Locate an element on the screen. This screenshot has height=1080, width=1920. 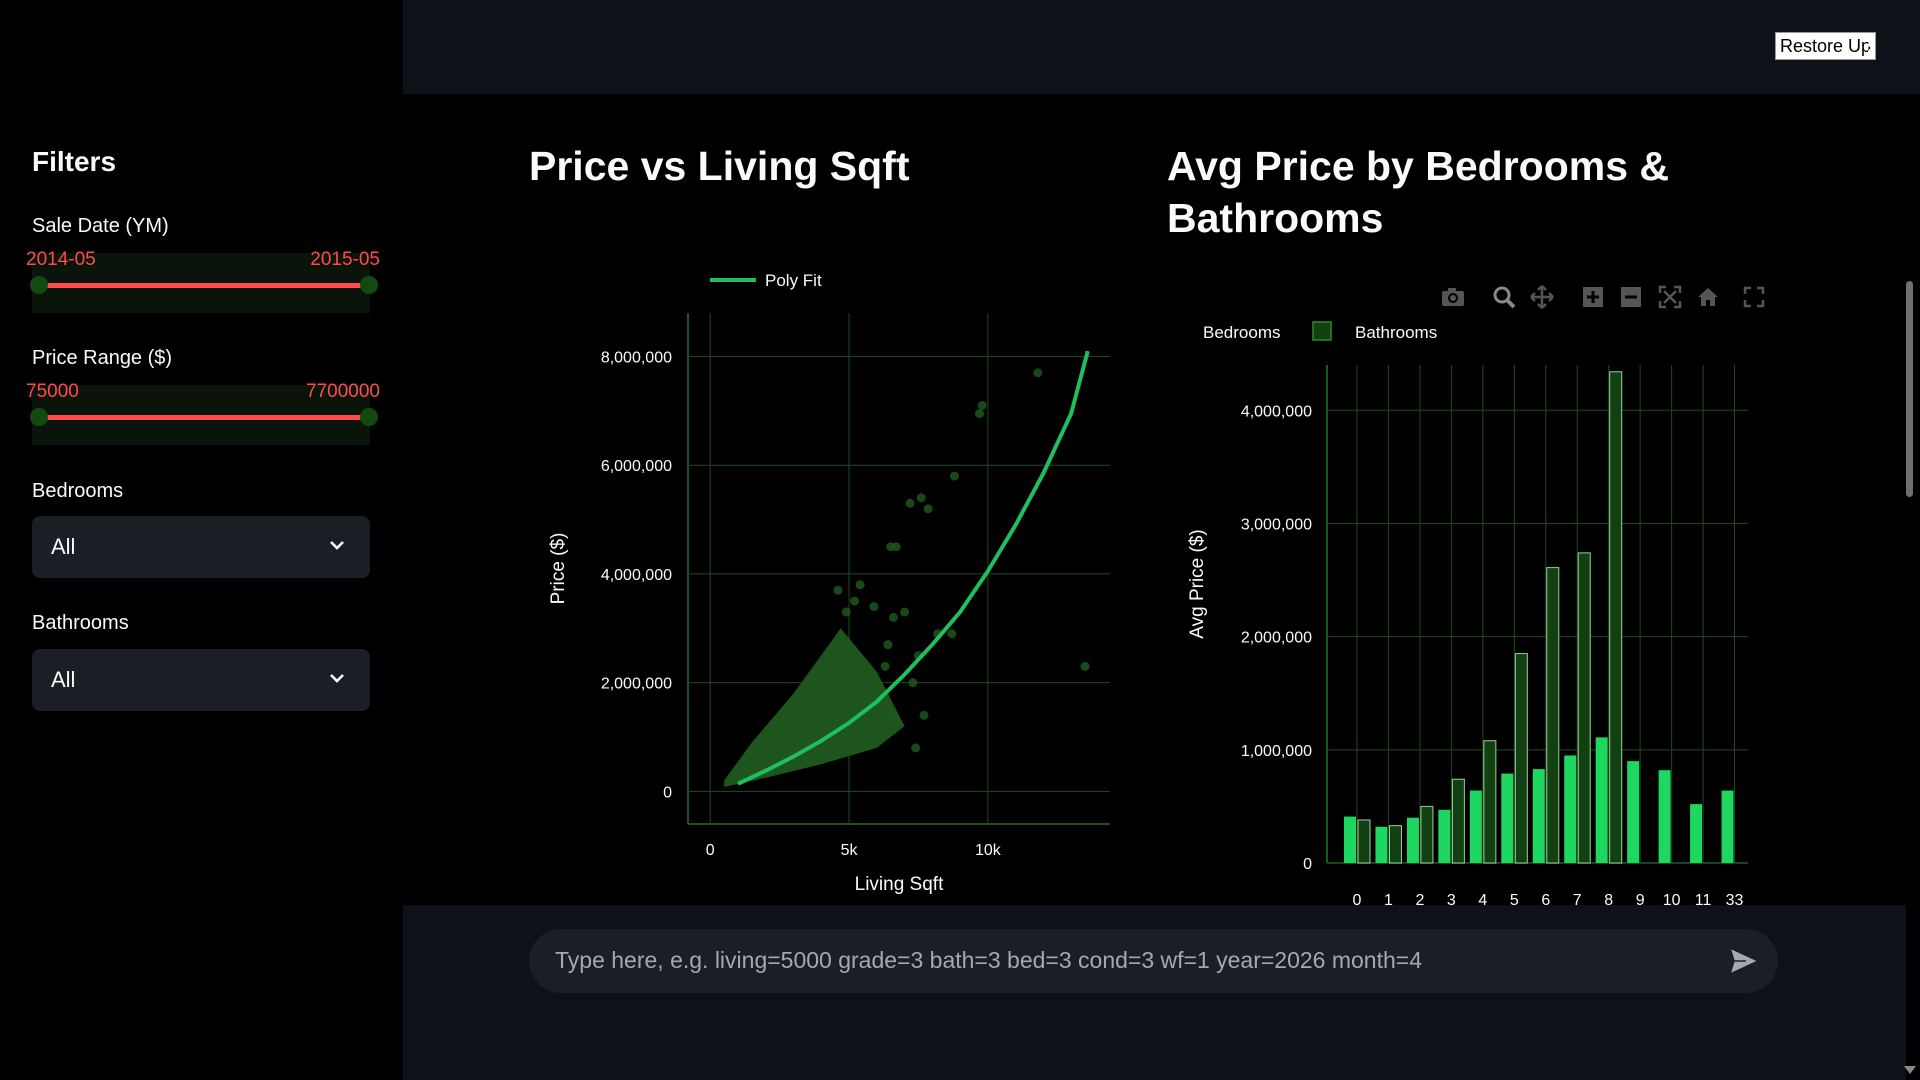
zoom-icon is located at coordinates (1504, 297).